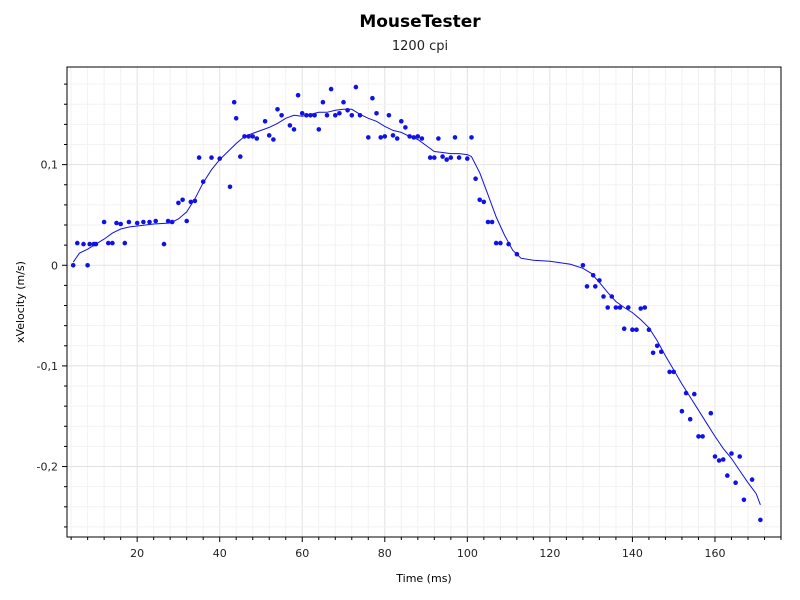 Image resolution: width=800 pixels, height=600 pixels. What do you see at coordinates (220, 553) in the screenshot?
I see `x-tick-label: 40` at bounding box center [220, 553].